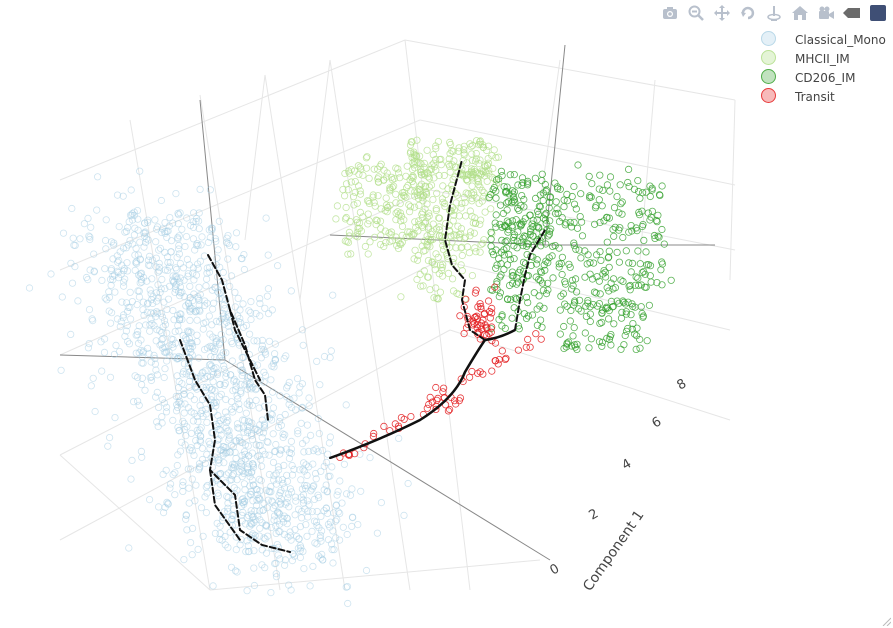  Describe the element at coordinates (722, 13) in the screenshot. I see `pan-icon` at that location.